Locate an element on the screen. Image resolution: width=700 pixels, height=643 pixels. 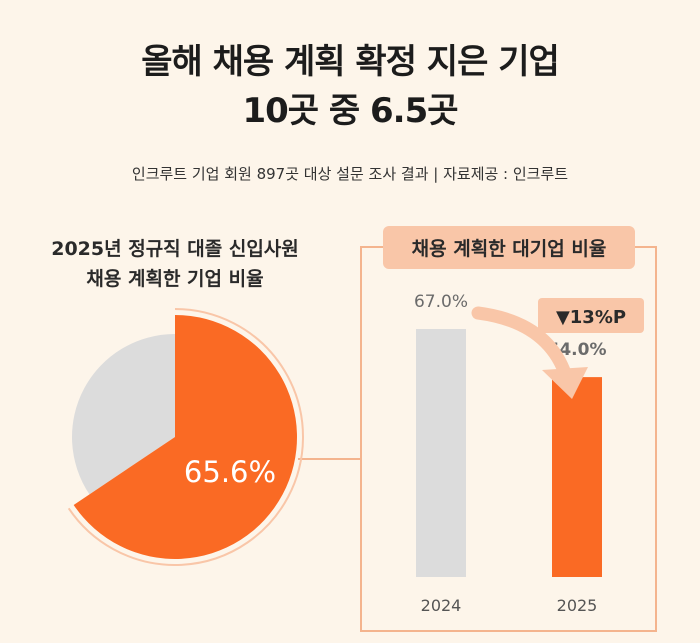
decline-arrow-head is located at coordinates (565, 383).